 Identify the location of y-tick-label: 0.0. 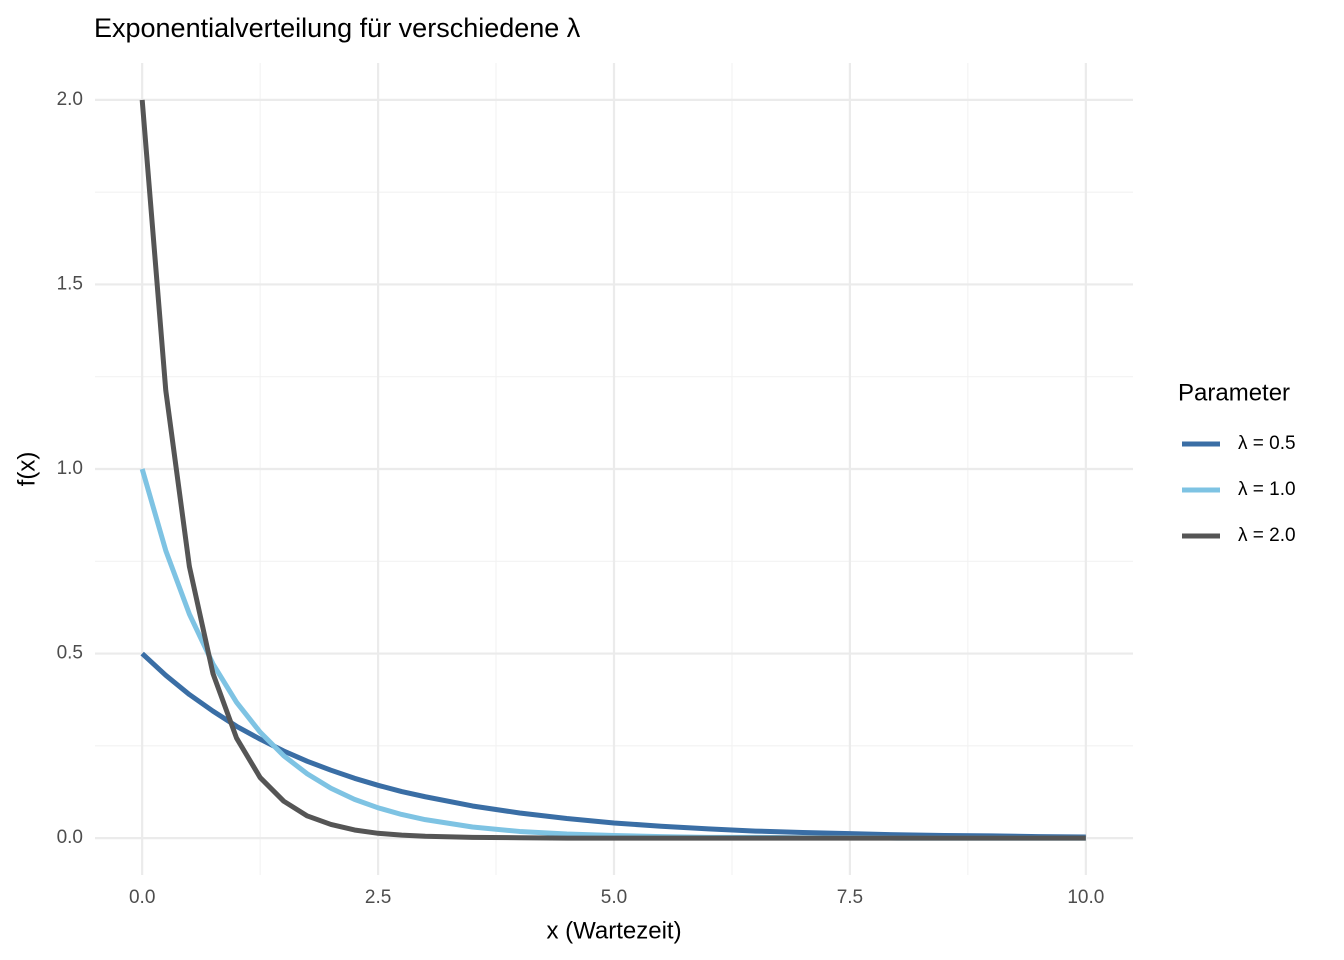
(70, 837).